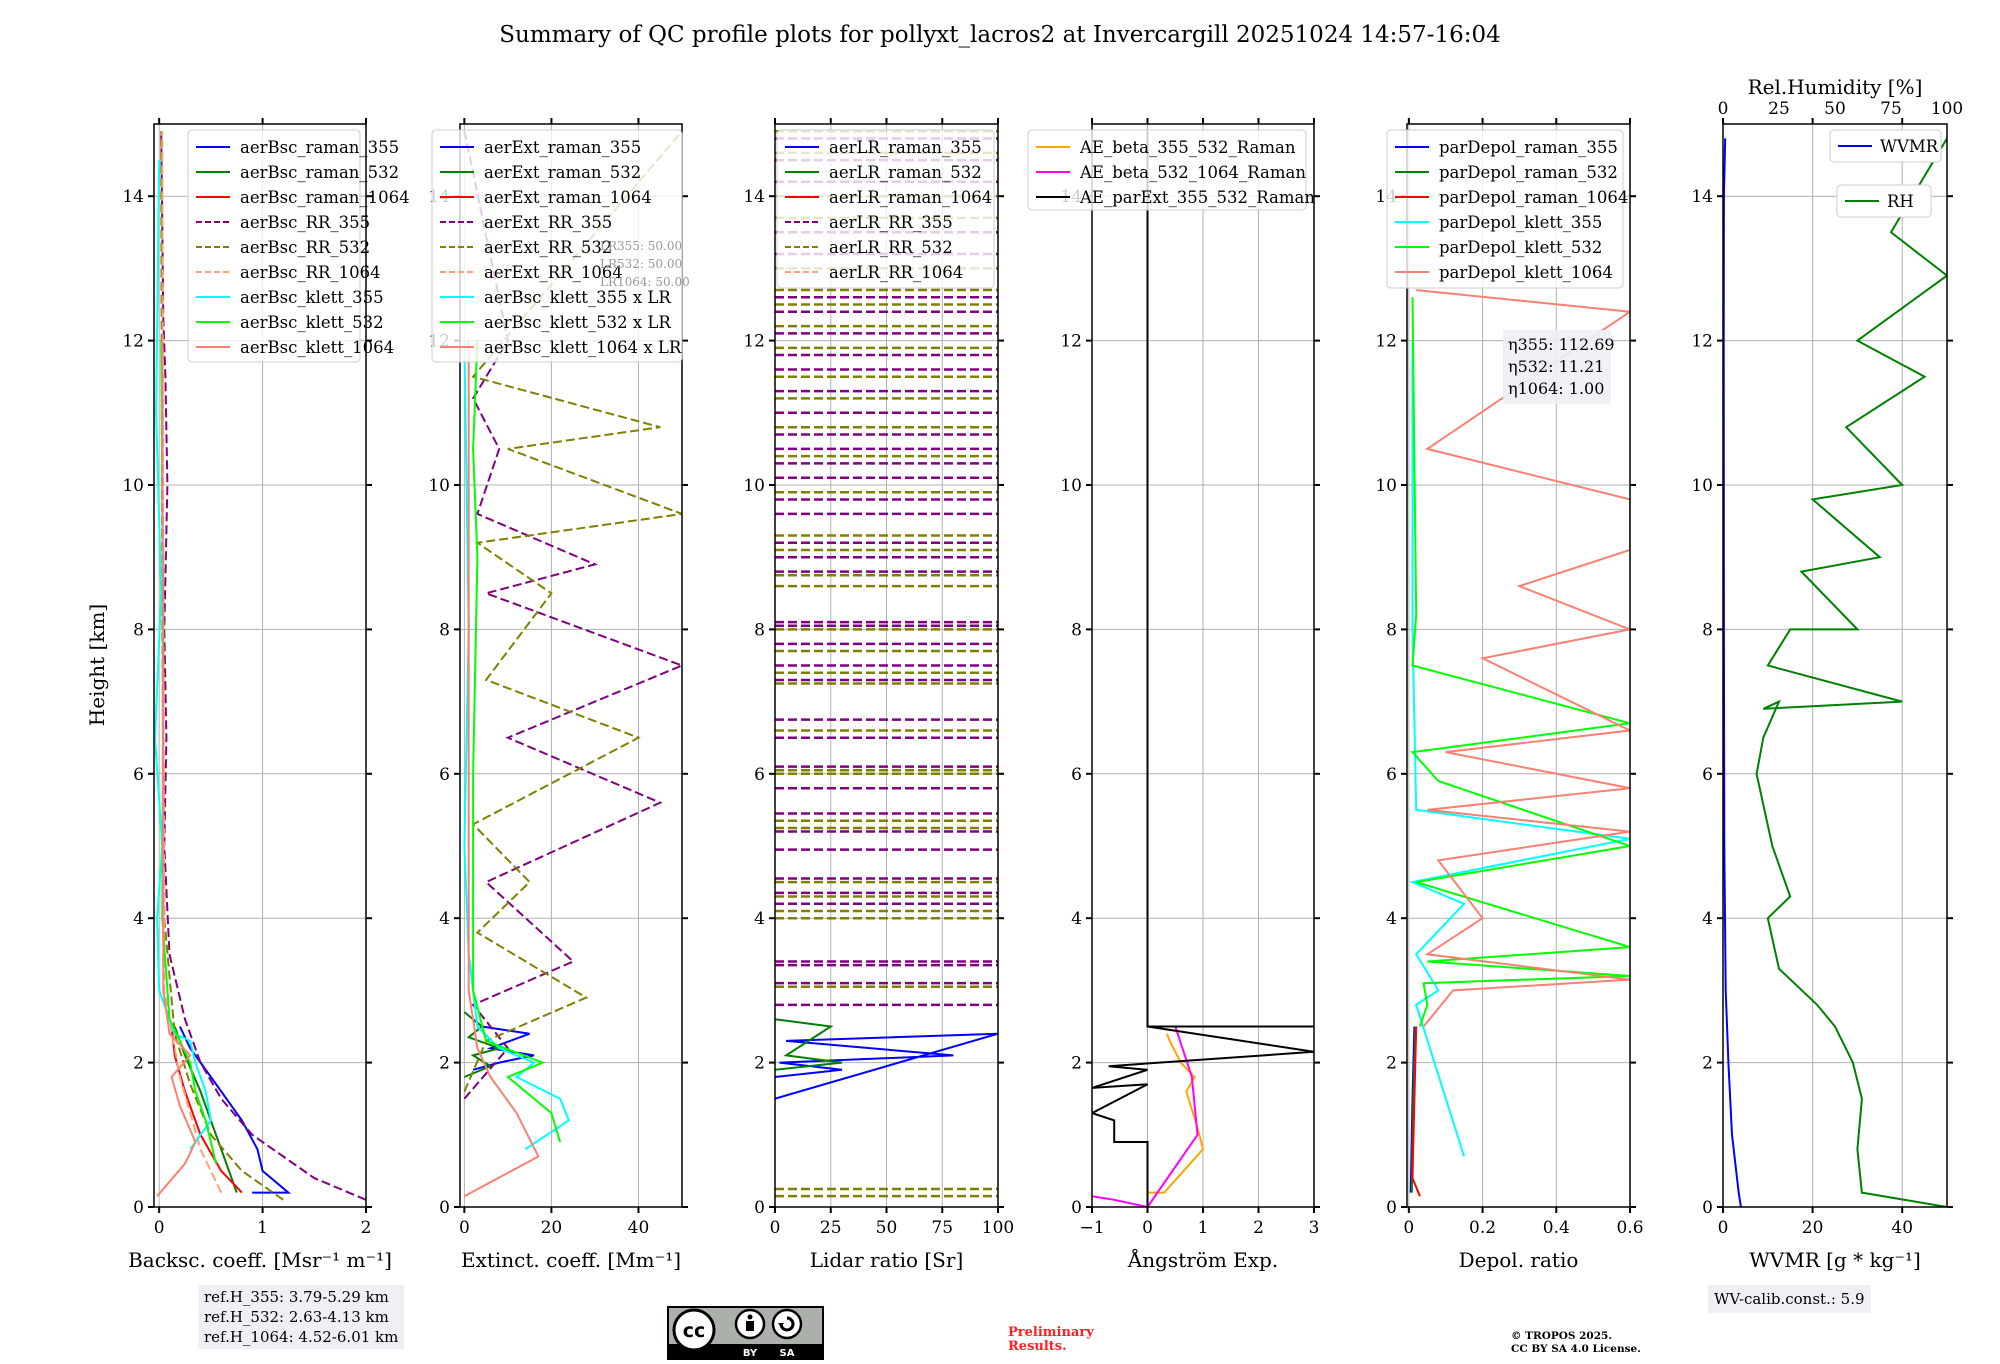  I want to click on x-tick-label: 75, so click(942, 1228).